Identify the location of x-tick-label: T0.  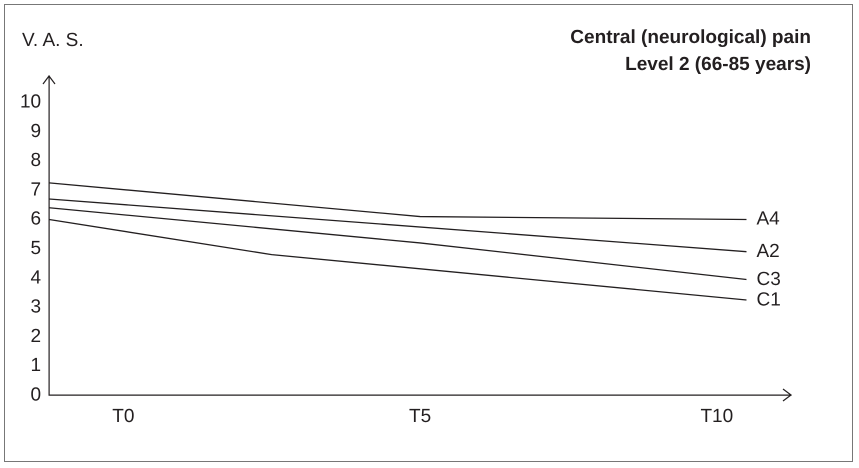
(123, 416).